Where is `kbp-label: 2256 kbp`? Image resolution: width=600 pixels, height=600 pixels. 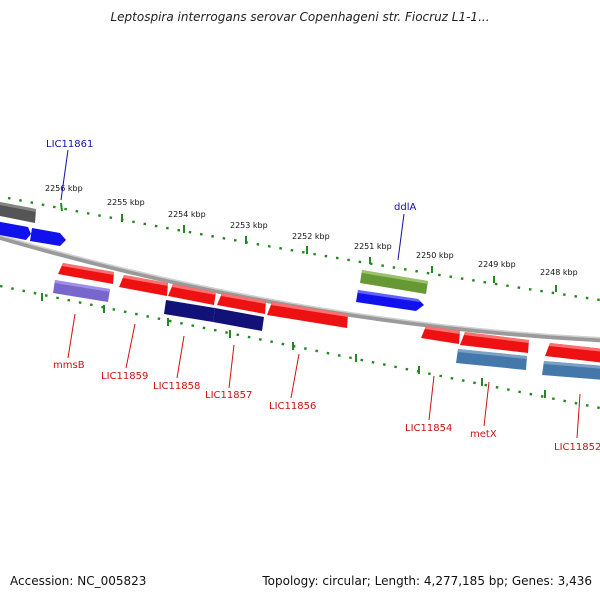 kbp-label: 2256 kbp is located at coordinates (64, 188).